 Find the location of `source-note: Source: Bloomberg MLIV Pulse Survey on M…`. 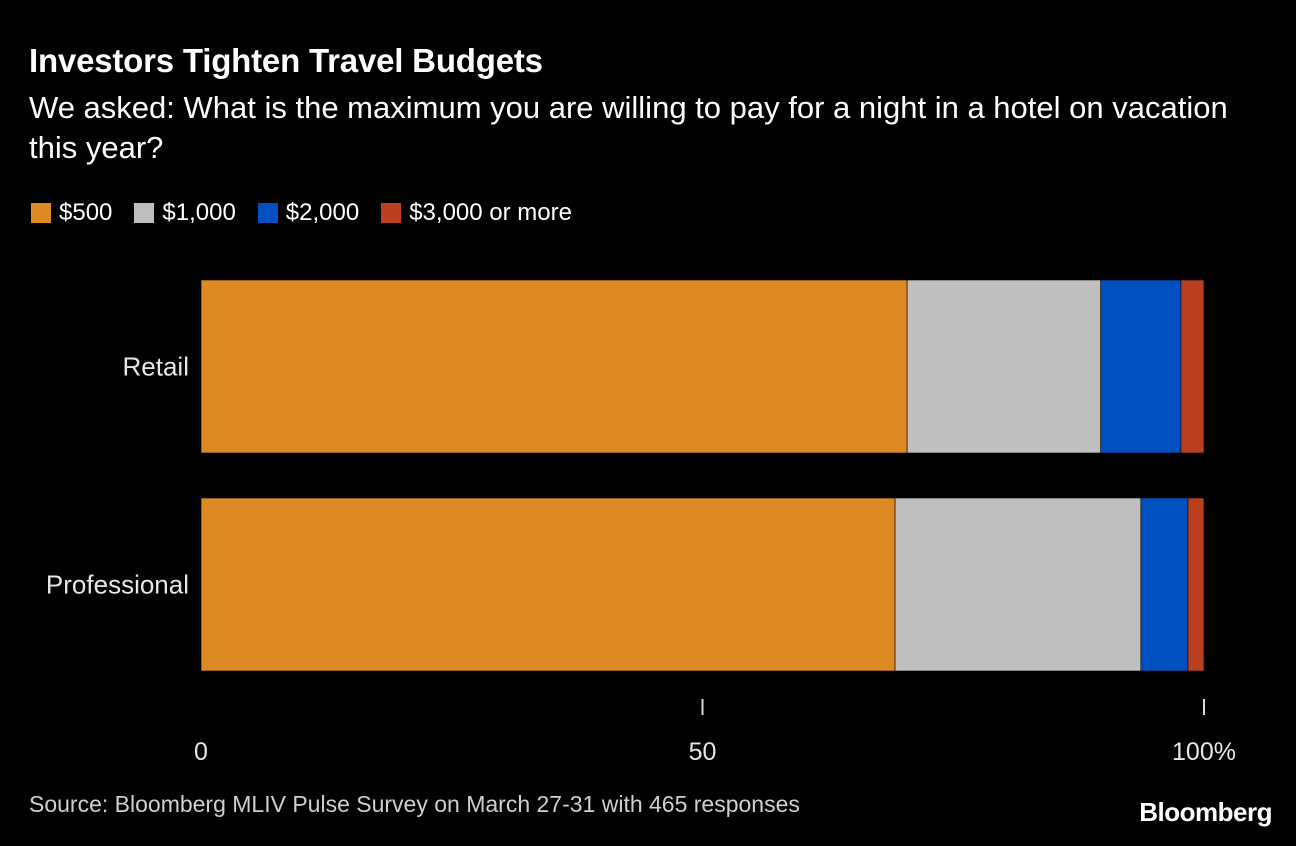

source-note: Source: Bloomberg MLIV Pulse Survey on M… is located at coordinates (414, 804).